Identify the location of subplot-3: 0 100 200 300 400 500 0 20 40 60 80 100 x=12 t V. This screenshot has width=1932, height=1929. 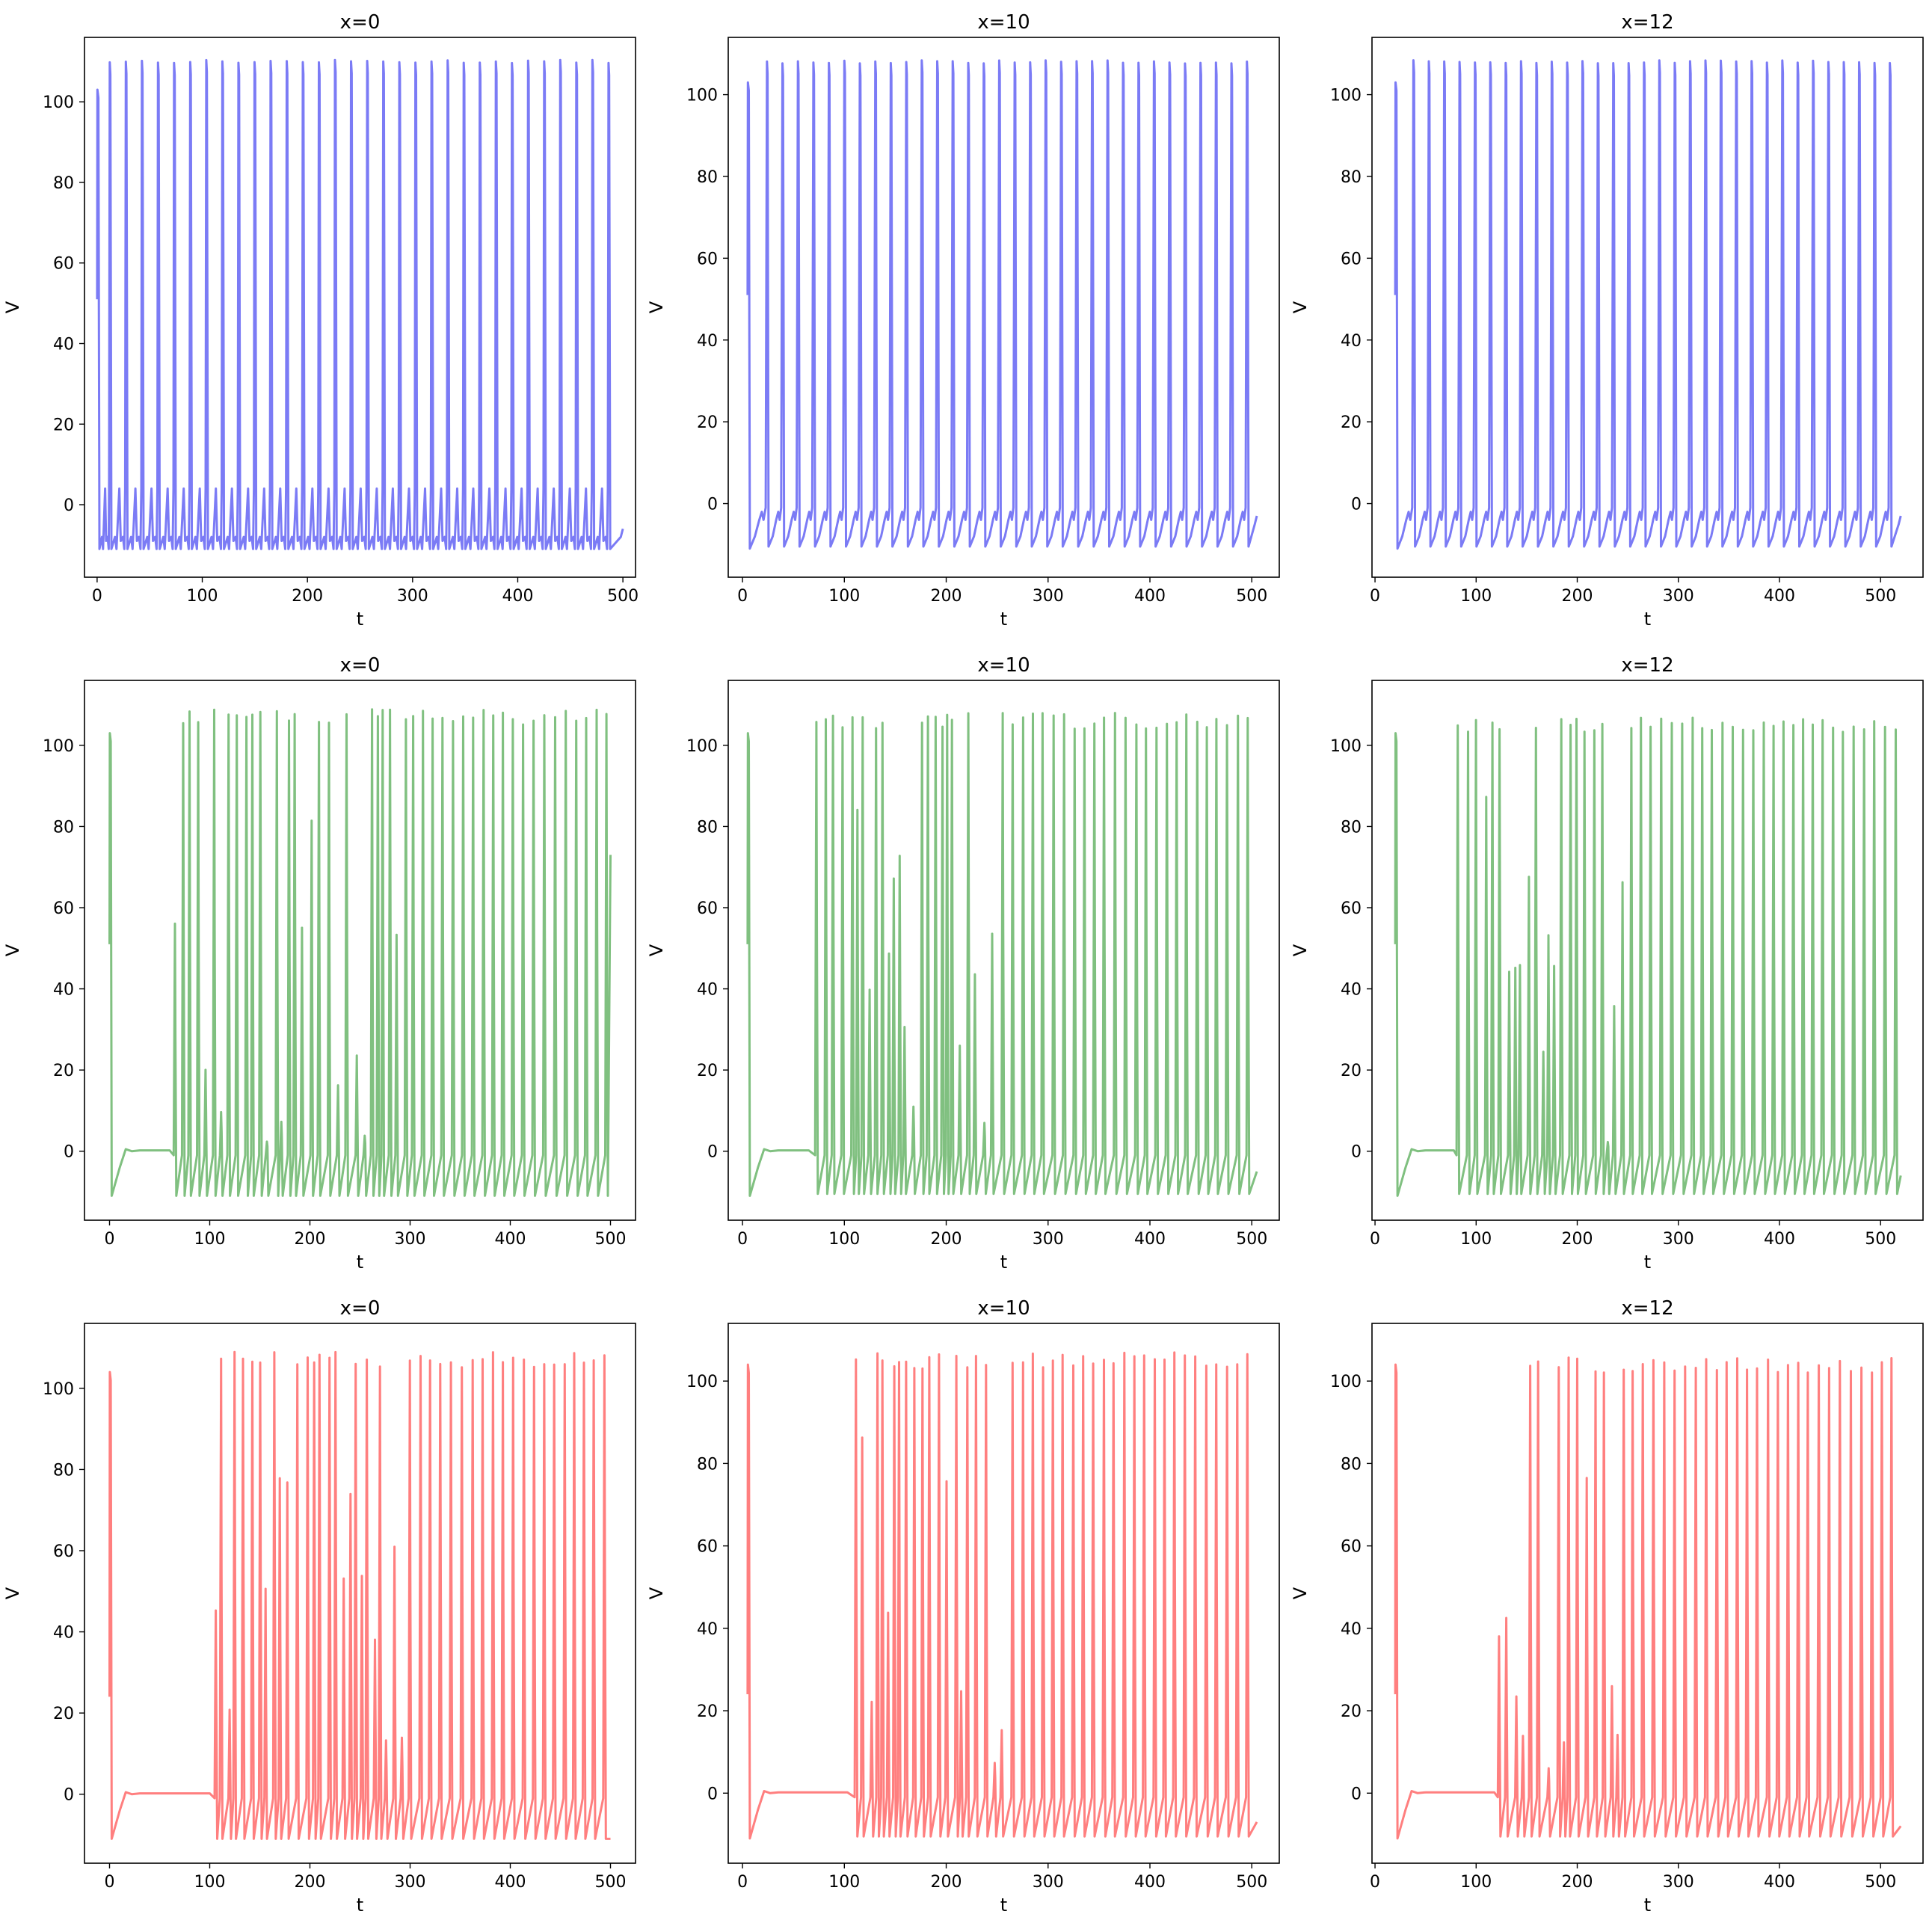
(1607, 320).